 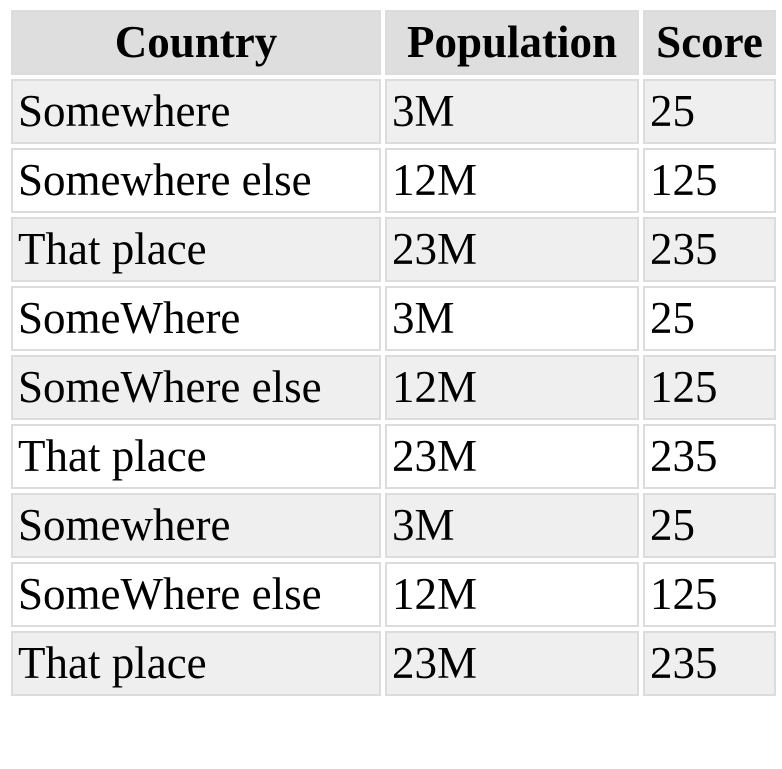 I want to click on column-header-population: Population, so click(x=512, y=42).